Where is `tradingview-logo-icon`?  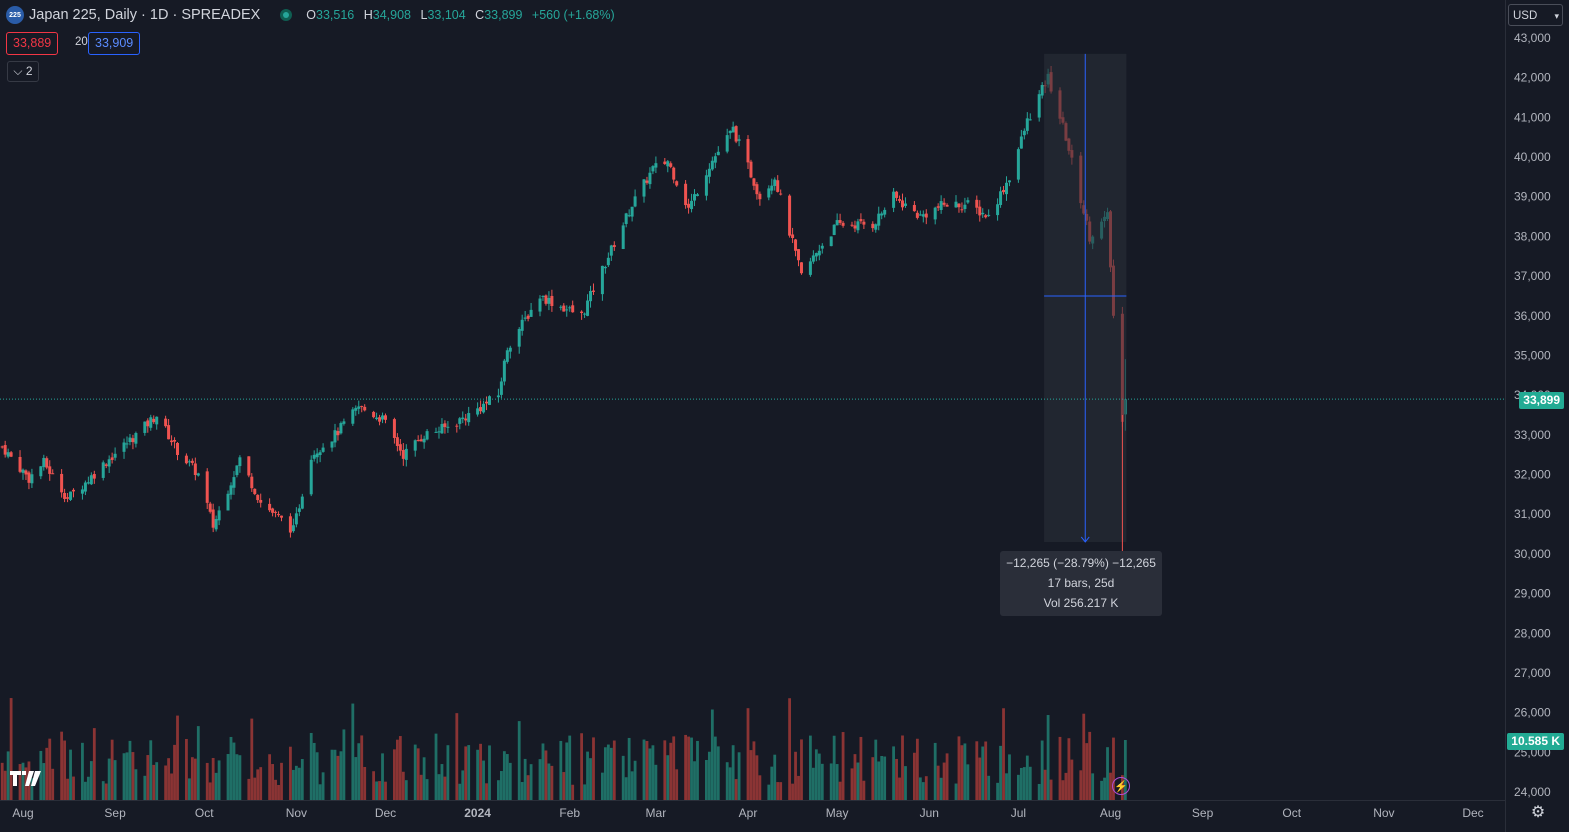
tradingview-logo-icon is located at coordinates (26, 778).